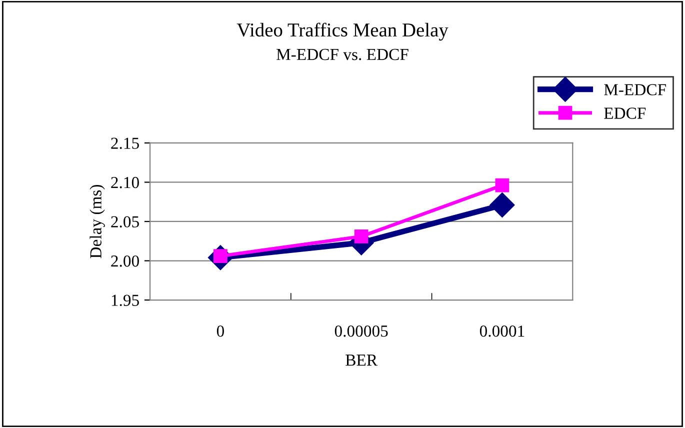 Image resolution: width=685 pixels, height=428 pixels. Describe the element at coordinates (220, 331) in the screenshot. I see `x-tick-label: 0` at that location.